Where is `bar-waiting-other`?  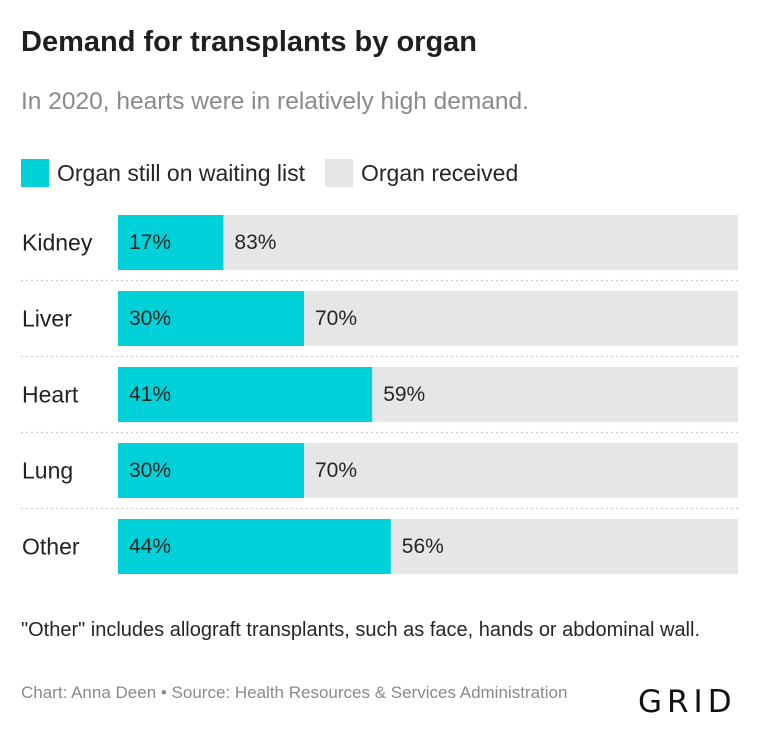
bar-waiting-other is located at coordinates (254, 546).